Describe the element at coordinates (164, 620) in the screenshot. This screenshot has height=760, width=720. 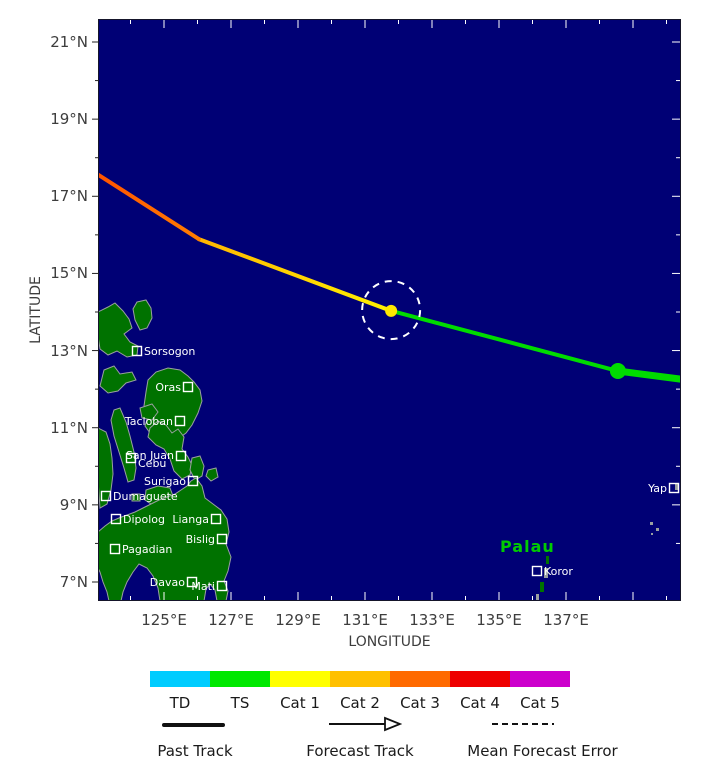
I see `lon-tick-label-125e: 125°E` at that location.